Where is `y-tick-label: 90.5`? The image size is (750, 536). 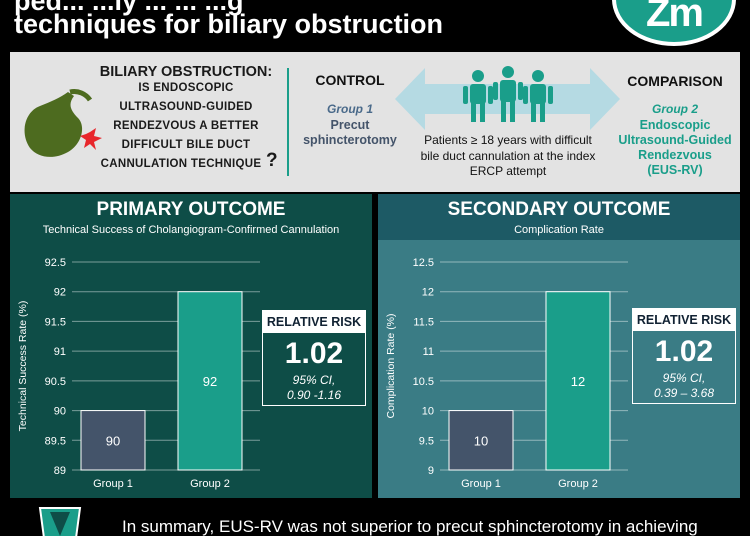
y-tick-label: 90.5 is located at coordinates (55, 382).